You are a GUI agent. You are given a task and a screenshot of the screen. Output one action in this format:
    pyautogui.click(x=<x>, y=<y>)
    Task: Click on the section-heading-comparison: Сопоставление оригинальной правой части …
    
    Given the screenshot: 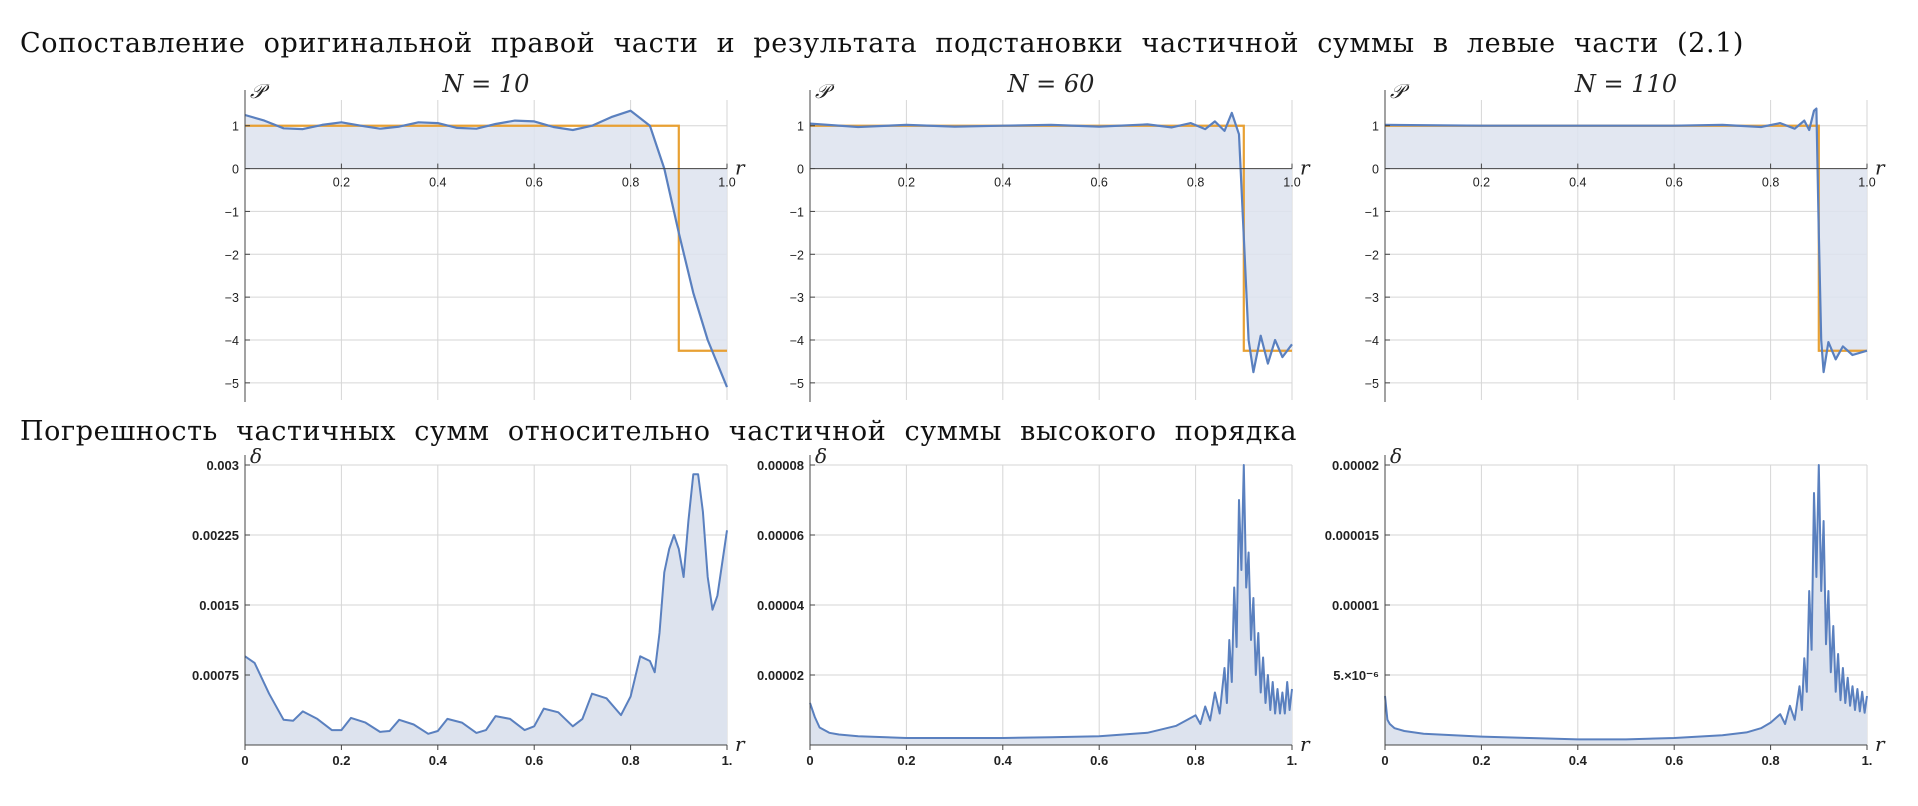 What is the action you would take?
    pyautogui.click(x=882, y=43)
    